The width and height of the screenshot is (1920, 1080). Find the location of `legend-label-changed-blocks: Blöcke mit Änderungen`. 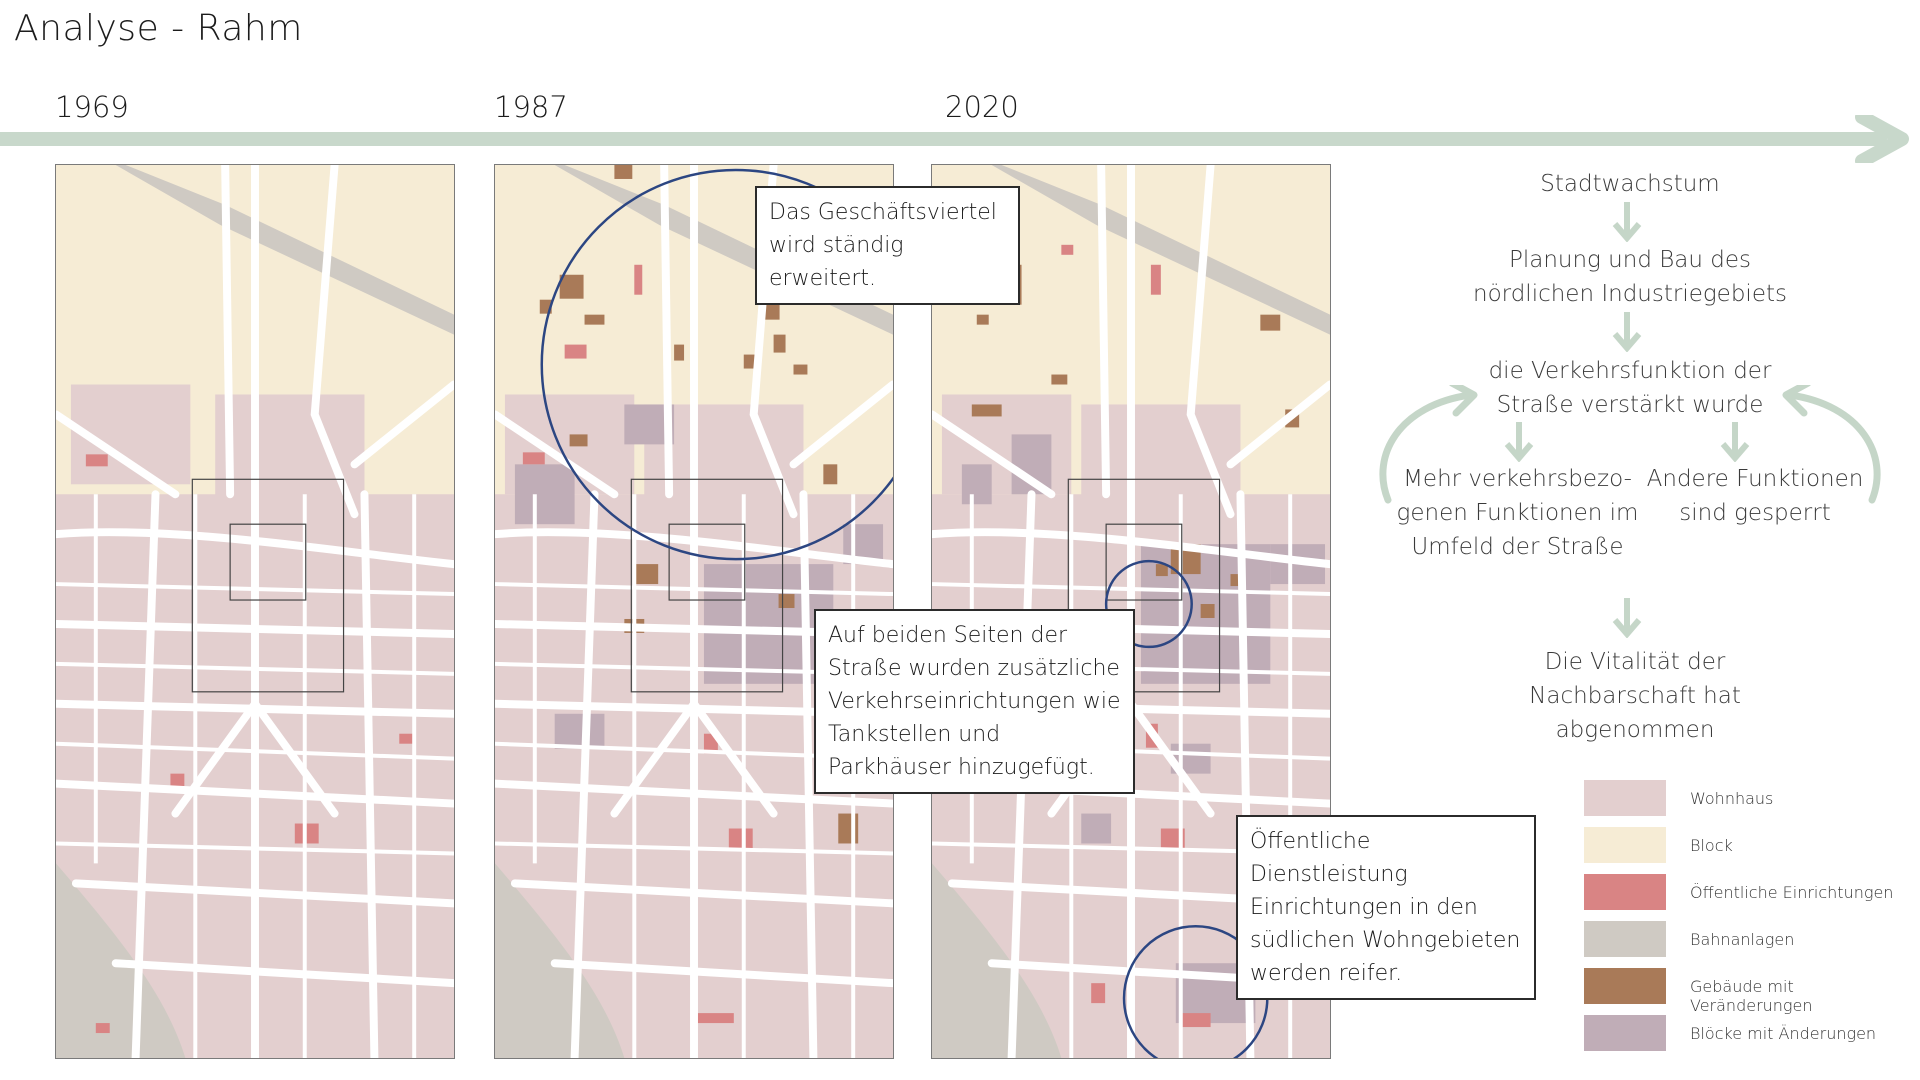

legend-label-changed-blocks: Blöcke mit Änderungen is located at coordinates (1783, 1033).